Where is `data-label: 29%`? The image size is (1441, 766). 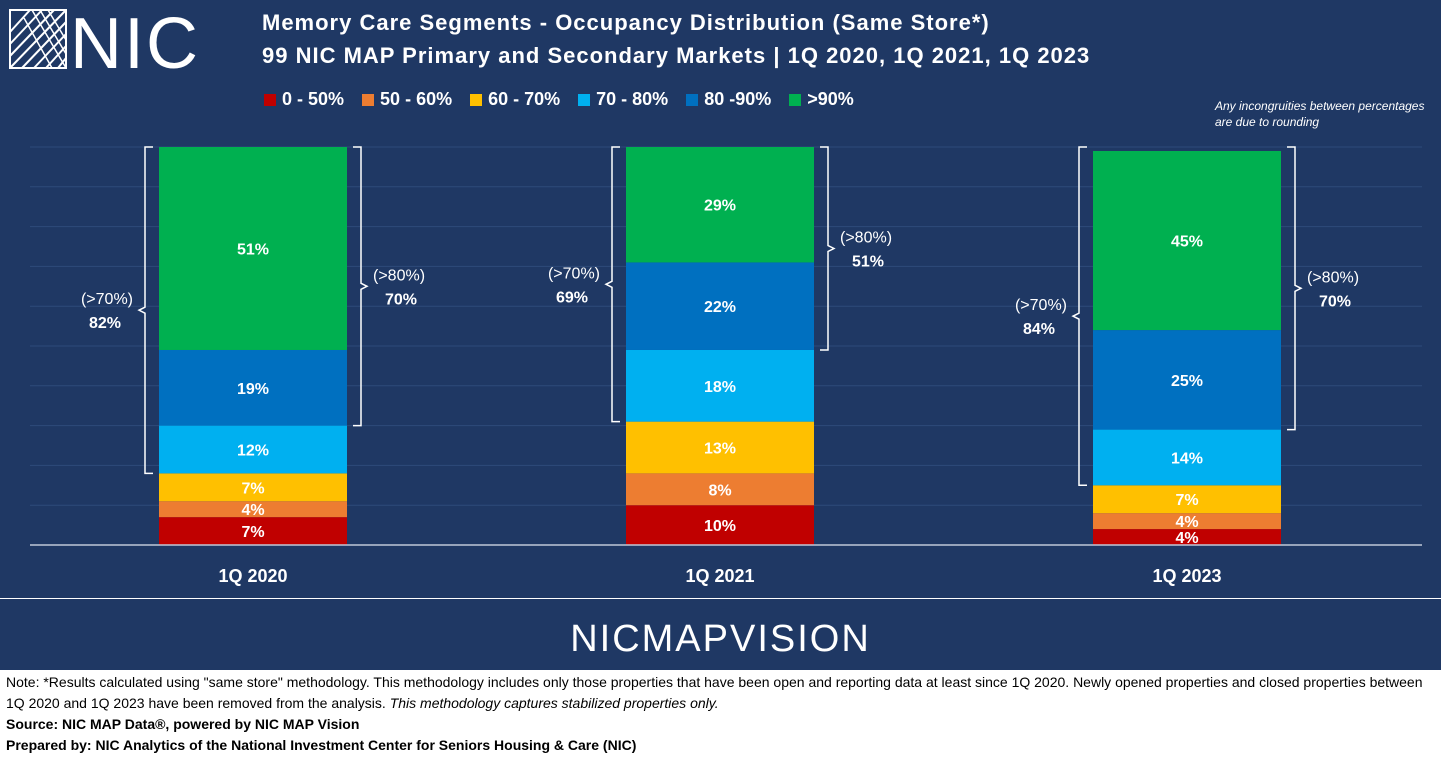 data-label: 29% is located at coordinates (720, 206).